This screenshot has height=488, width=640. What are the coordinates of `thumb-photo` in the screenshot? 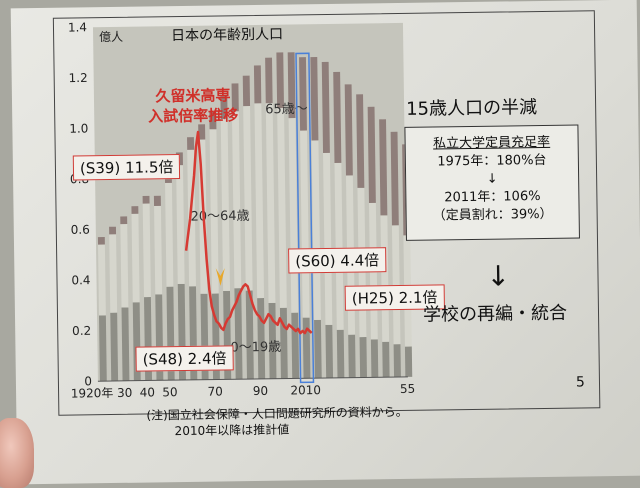 It's located at (17, 453).